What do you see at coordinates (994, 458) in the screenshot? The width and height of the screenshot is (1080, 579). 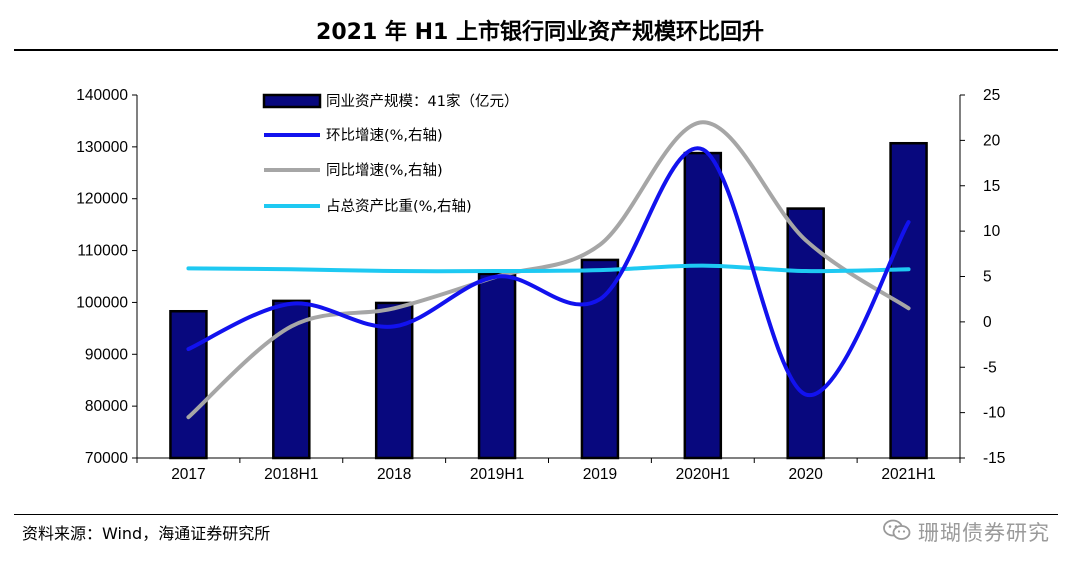 I see `right-tick-label: -15` at bounding box center [994, 458].